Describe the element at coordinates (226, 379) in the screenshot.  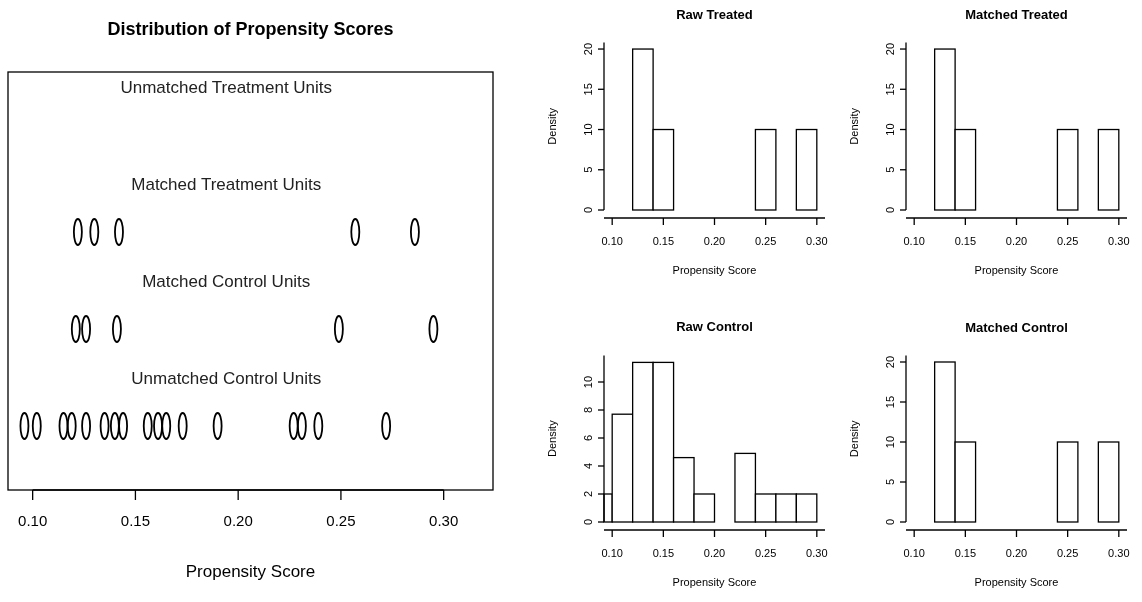
I see `y-tick-label: Unmatched Control Units` at that location.